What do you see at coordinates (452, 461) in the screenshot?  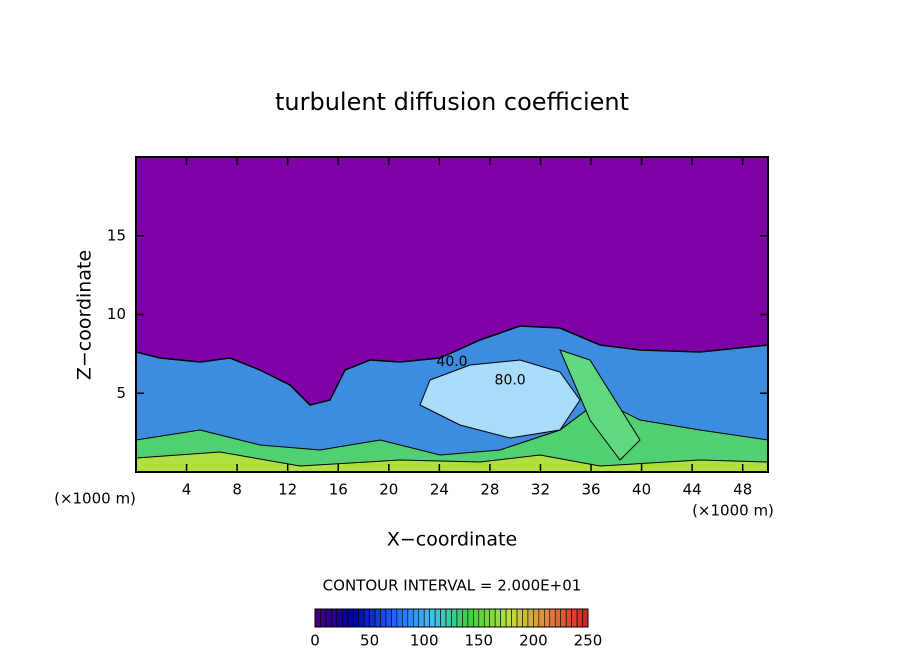 I see `green-band` at bounding box center [452, 461].